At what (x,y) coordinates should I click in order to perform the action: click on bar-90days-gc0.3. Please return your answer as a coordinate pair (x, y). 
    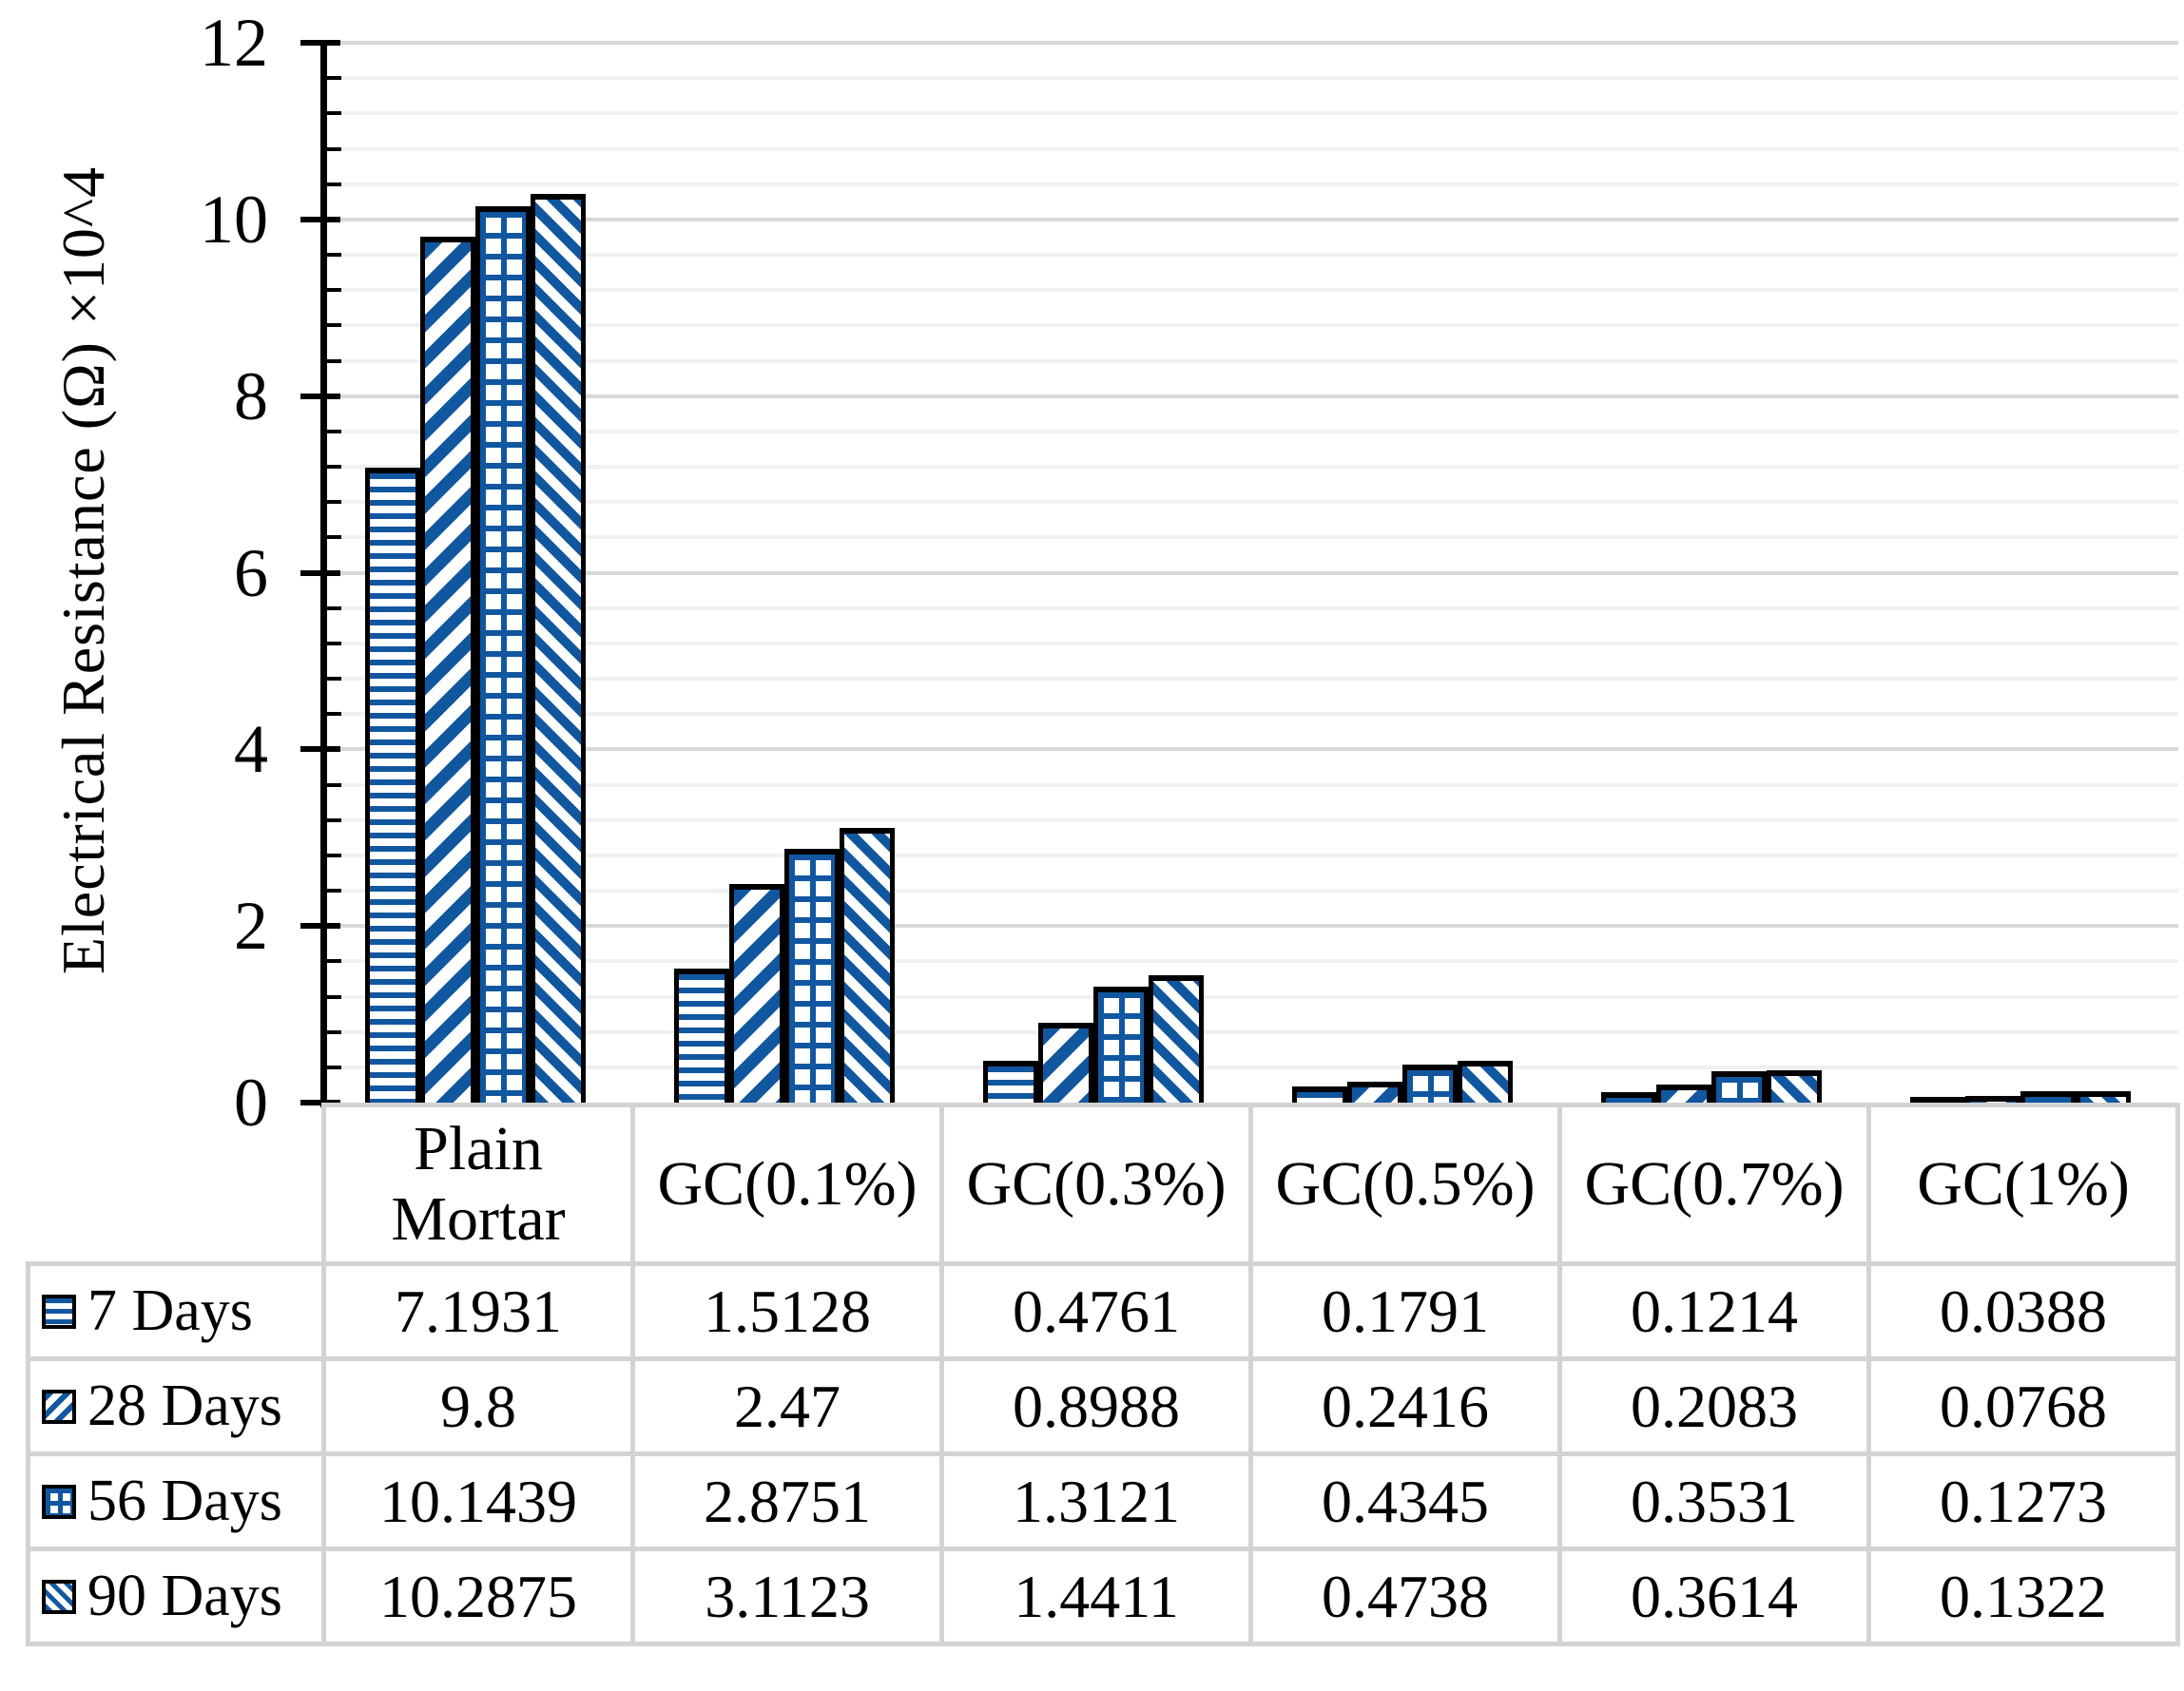
    Looking at the image, I should click on (1176, 1039).